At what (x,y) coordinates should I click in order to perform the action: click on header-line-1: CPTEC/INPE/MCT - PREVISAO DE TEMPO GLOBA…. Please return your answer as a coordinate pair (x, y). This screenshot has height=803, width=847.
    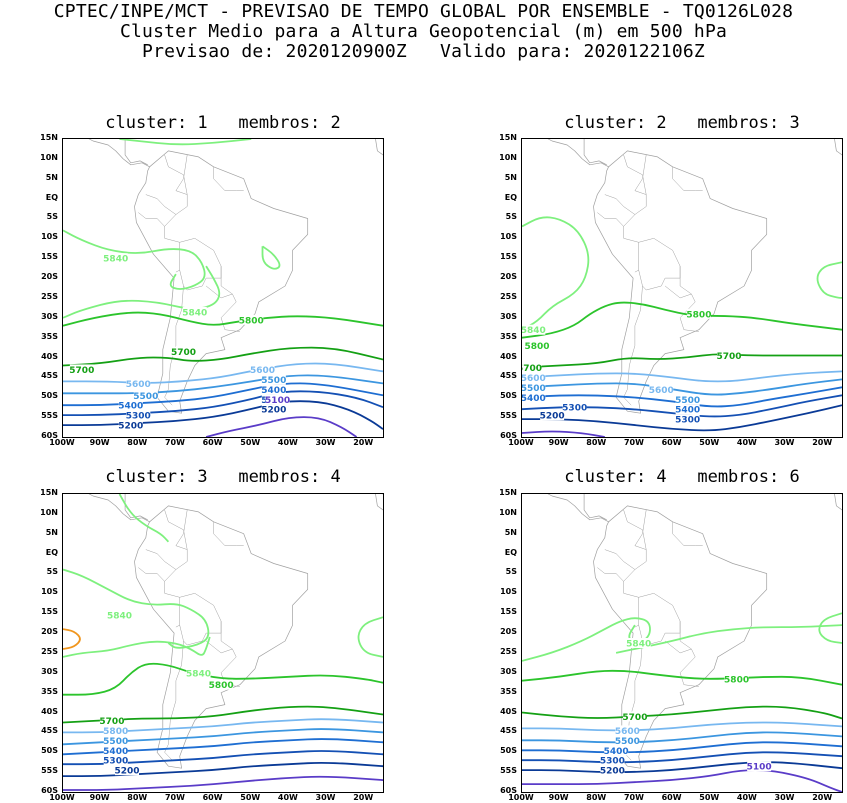
    Looking at the image, I should click on (423, 11).